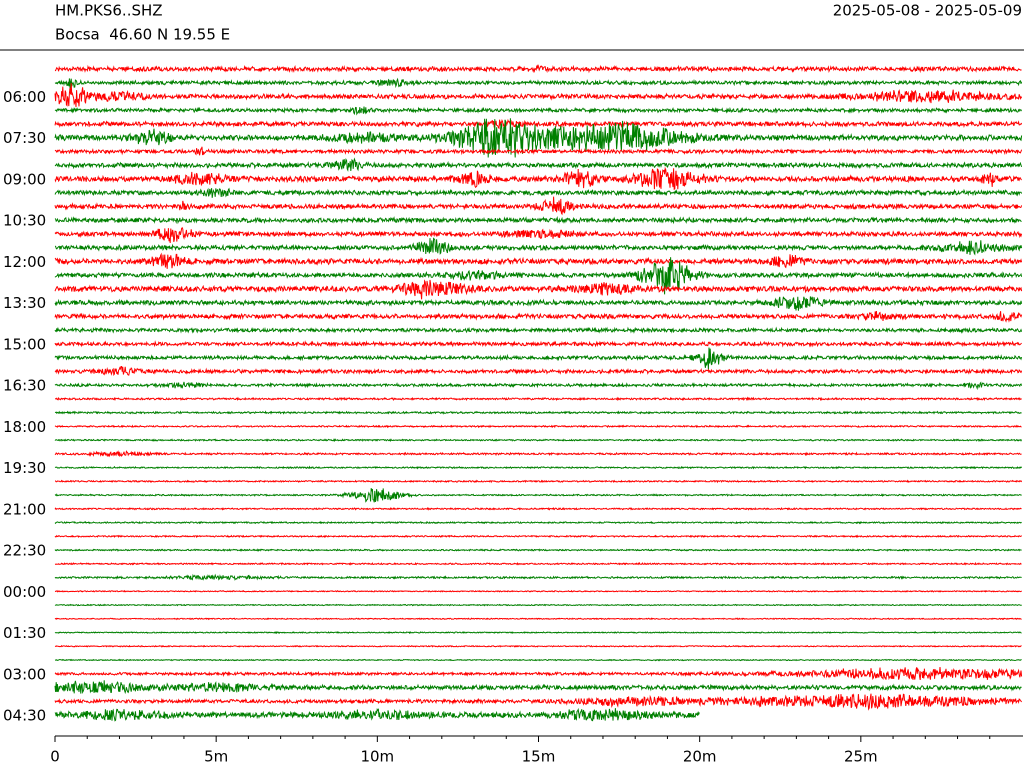 The width and height of the screenshot is (1024, 768). Describe the element at coordinates (861, 757) in the screenshot. I see `x-tick-label: 25m` at that location.